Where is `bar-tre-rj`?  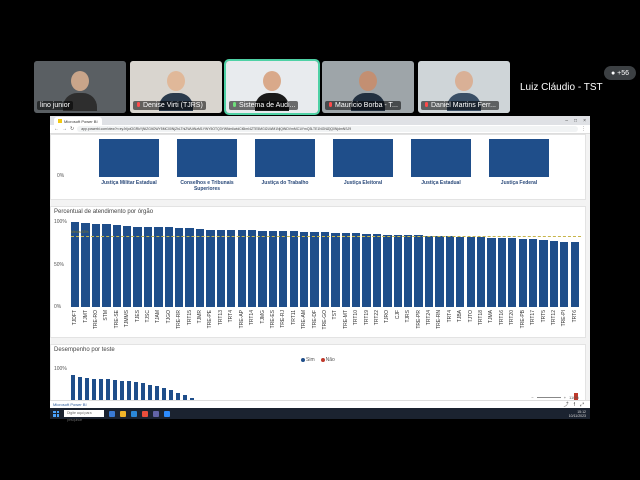
bar-tre-rj is located at coordinates (283, 269).